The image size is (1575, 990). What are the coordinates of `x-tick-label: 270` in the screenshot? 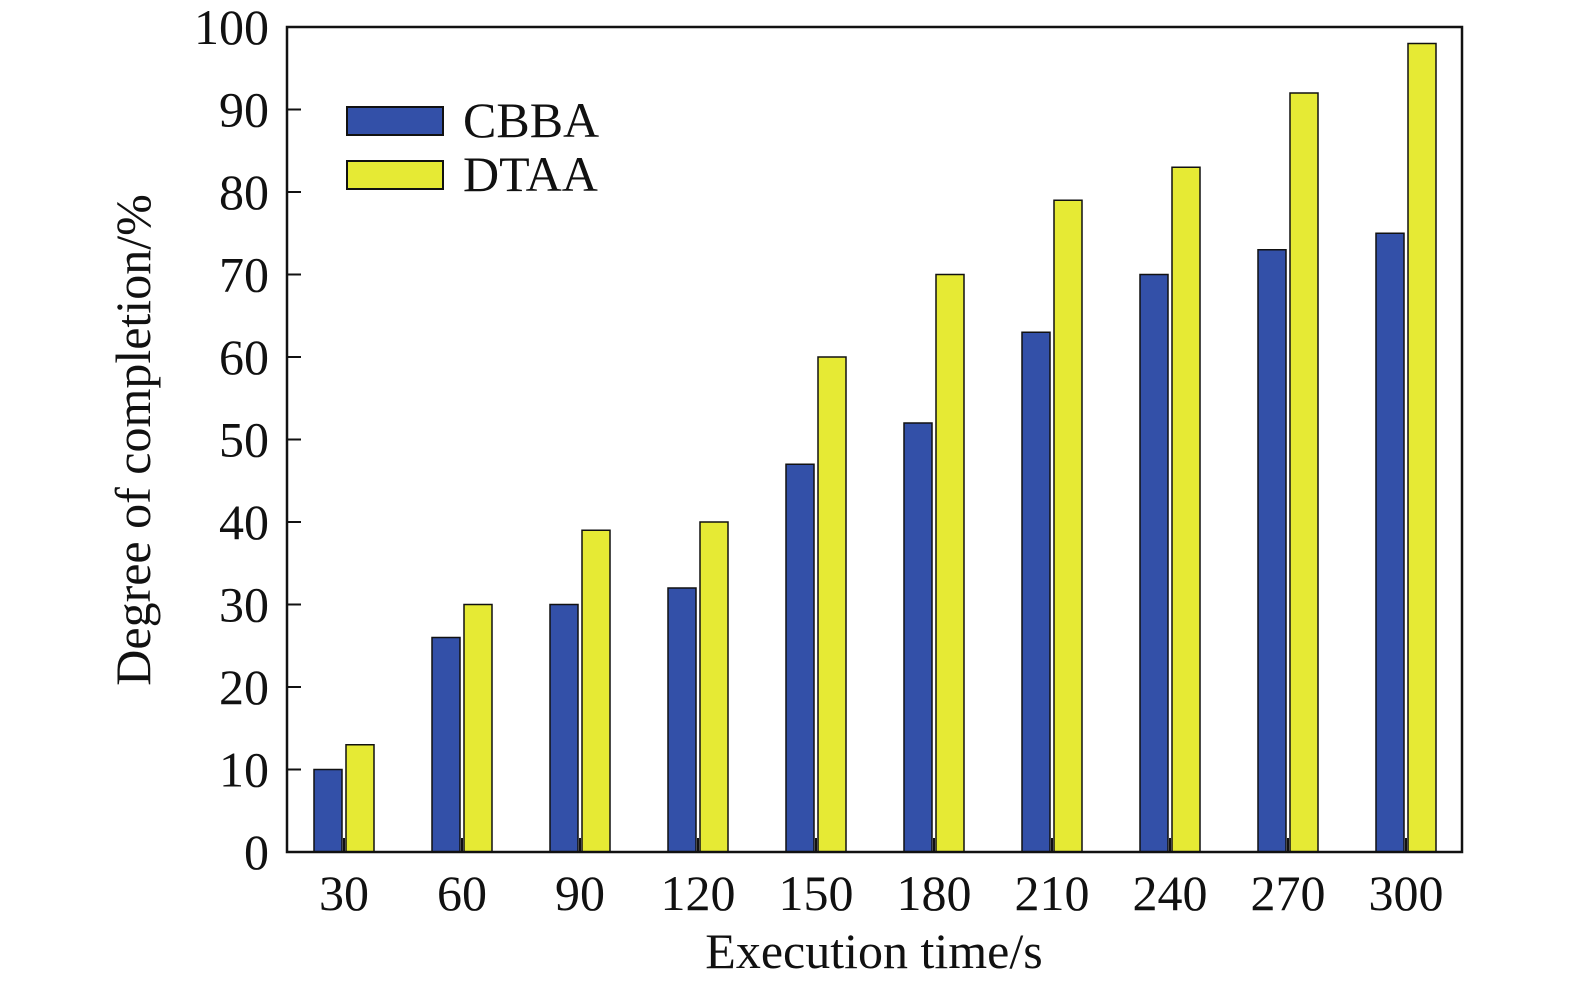 It's located at (1288, 893).